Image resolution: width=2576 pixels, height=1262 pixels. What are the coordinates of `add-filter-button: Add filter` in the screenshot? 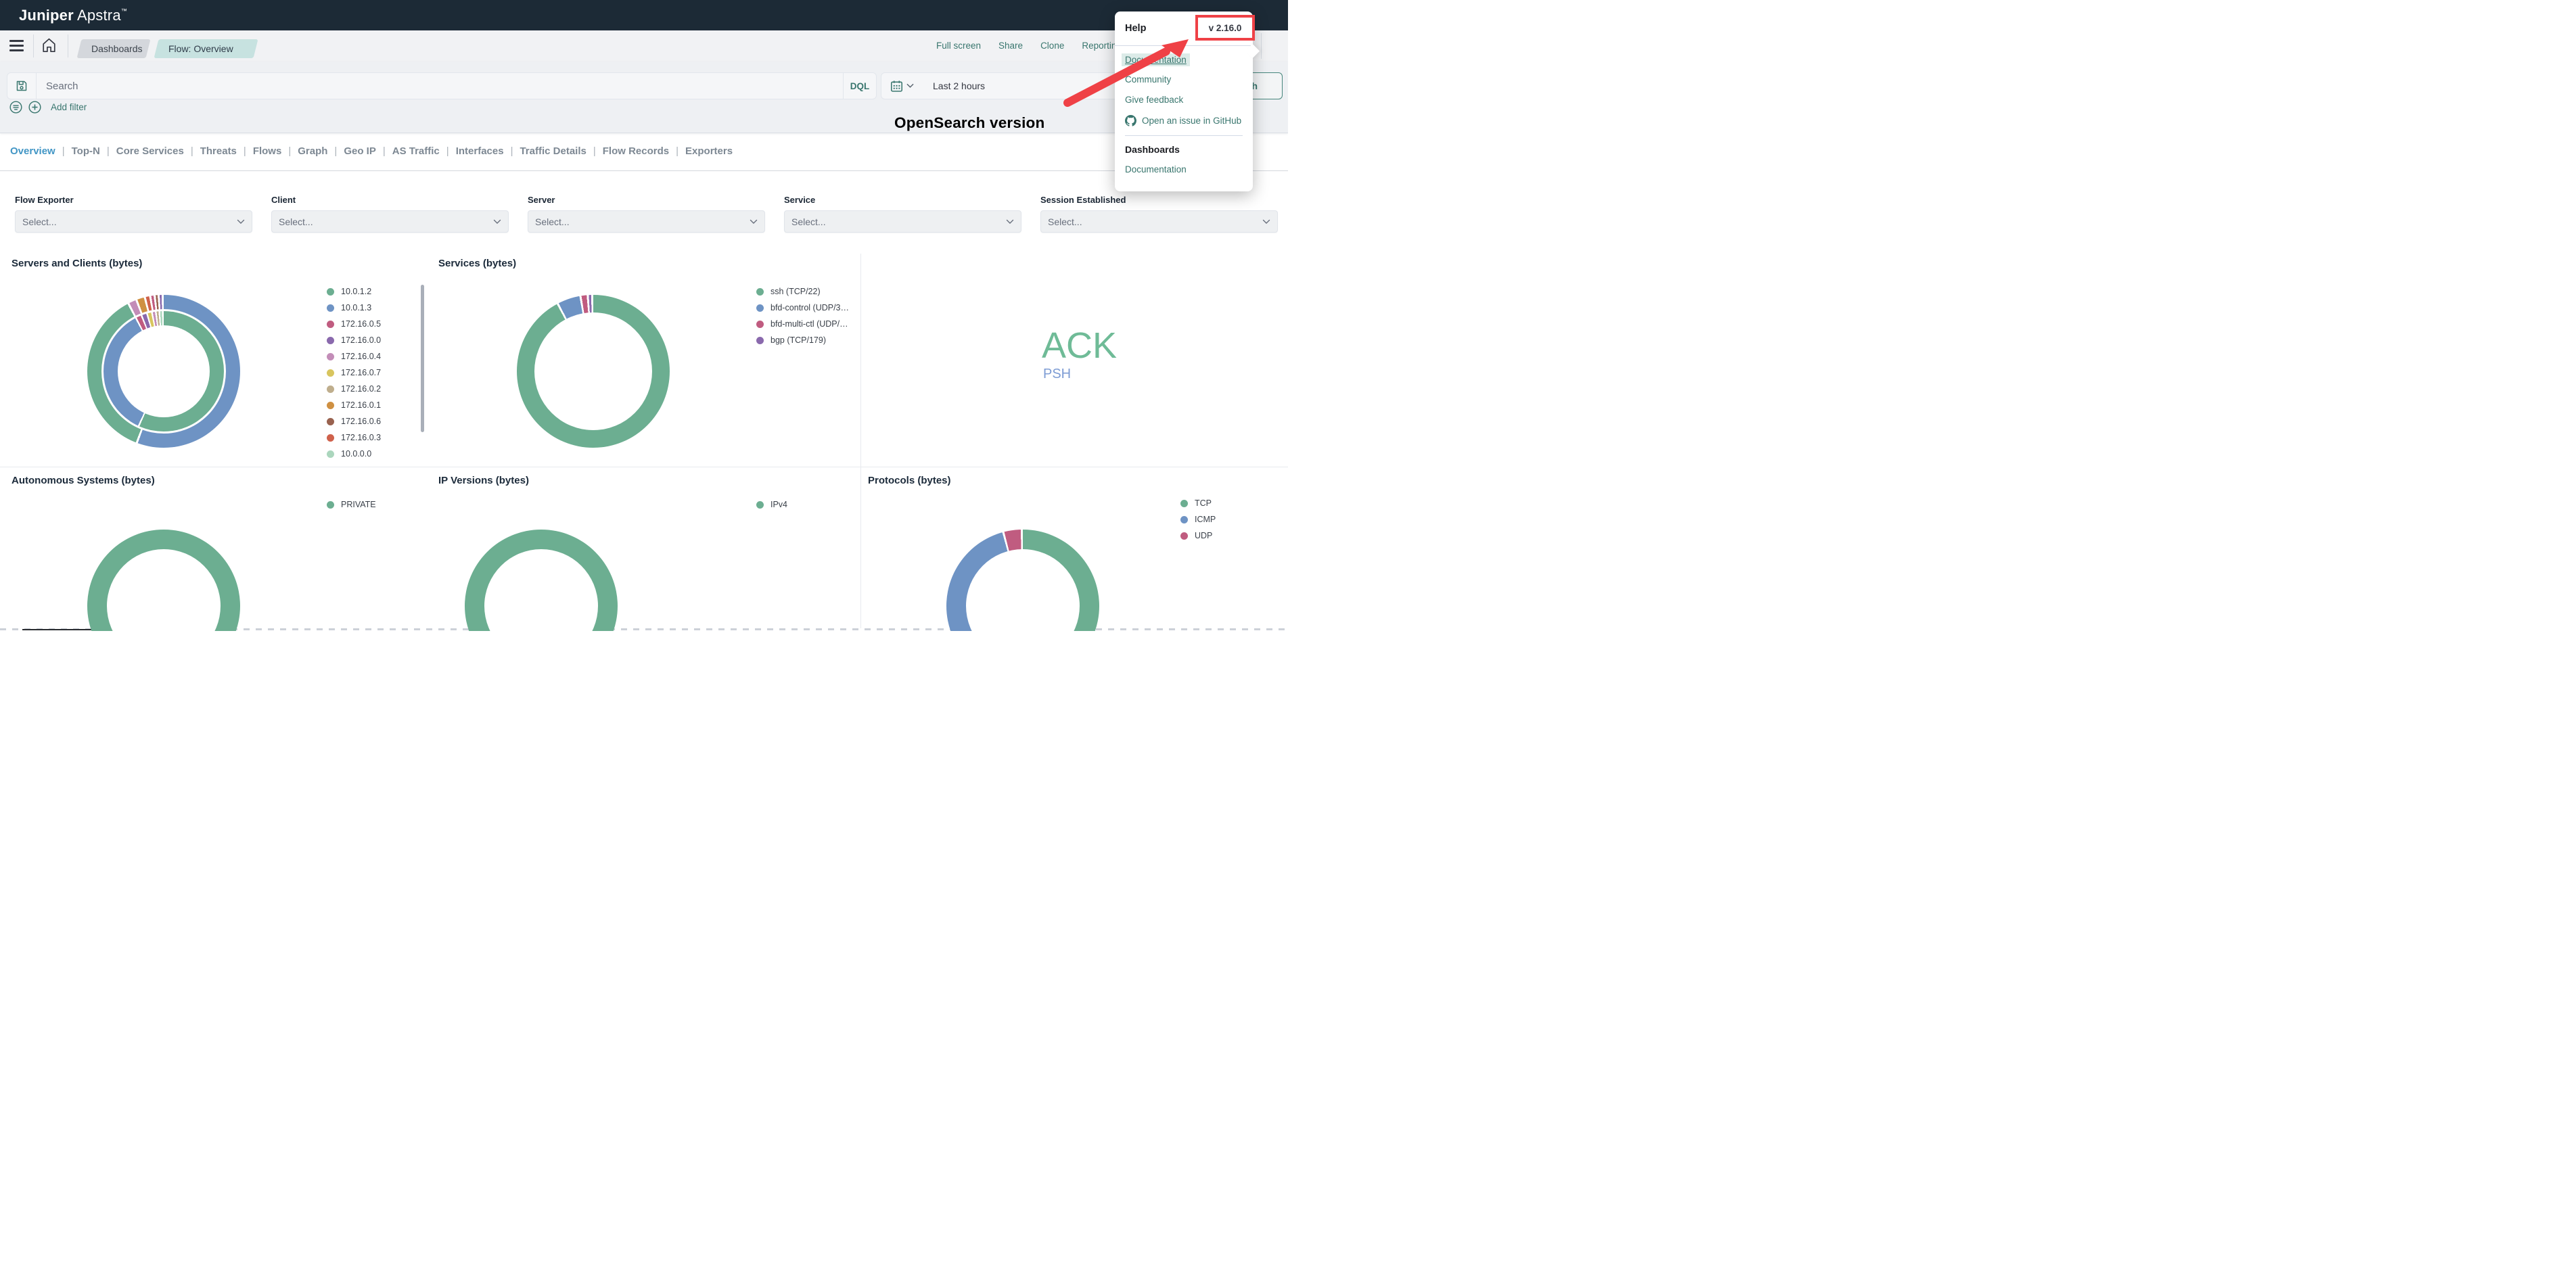 It's located at (69, 106).